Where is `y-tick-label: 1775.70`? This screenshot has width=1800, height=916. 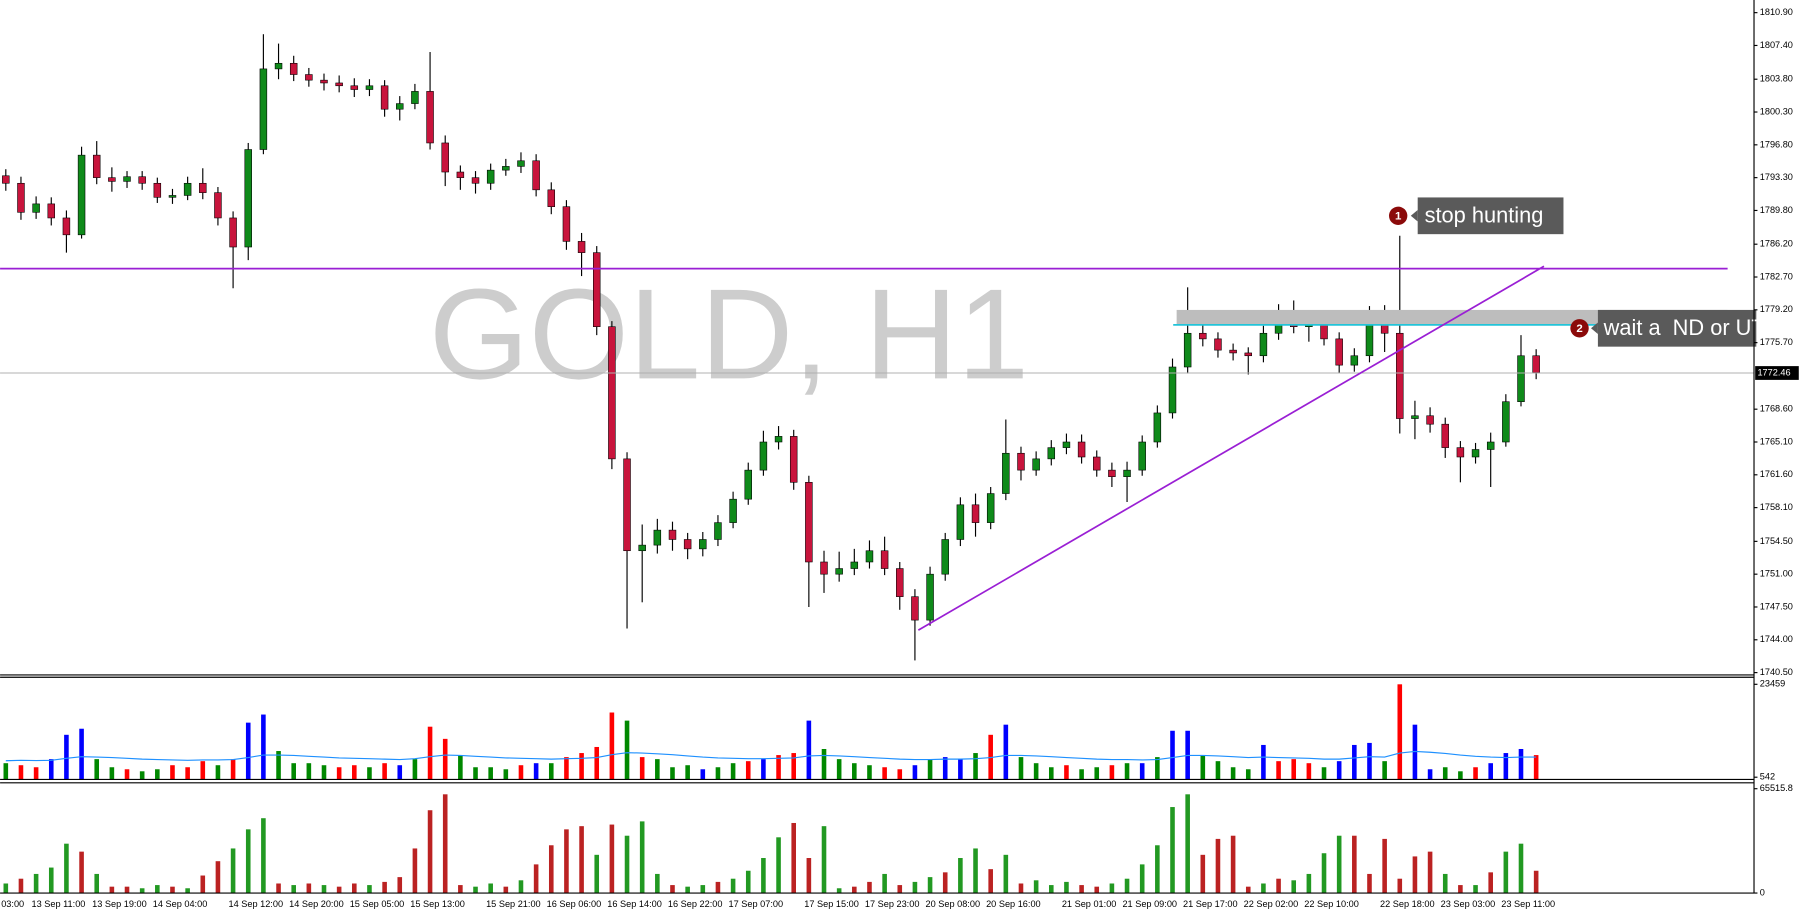
y-tick-label: 1775.70 is located at coordinates (1776, 342).